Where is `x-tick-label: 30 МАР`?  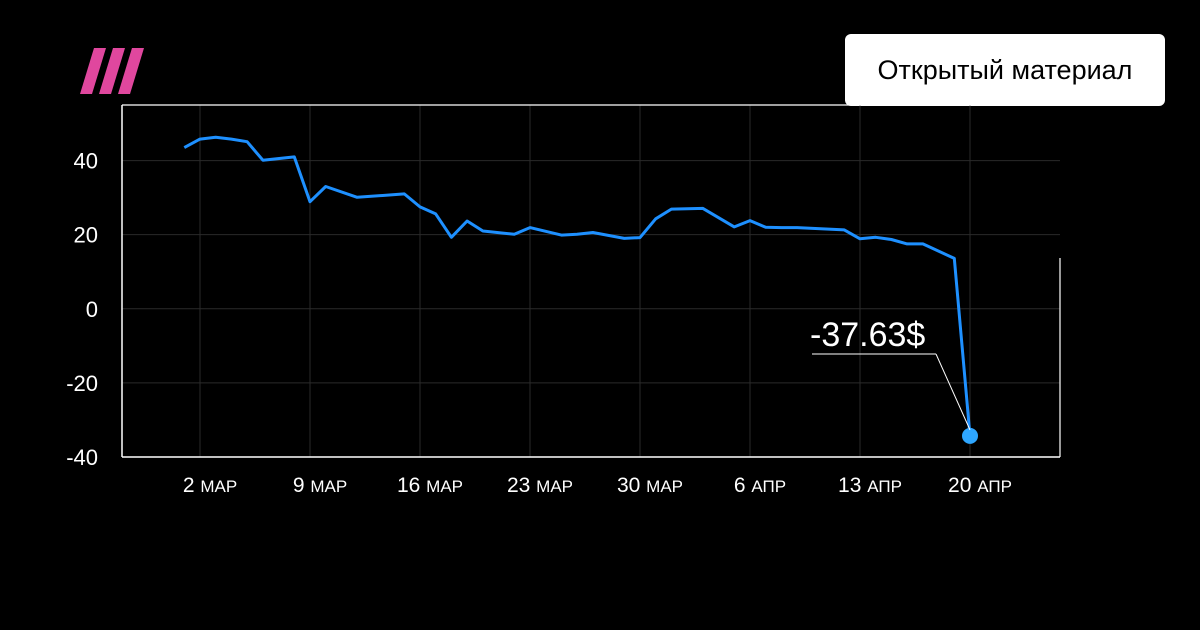
x-tick-label: 30 МАР is located at coordinates (650, 485).